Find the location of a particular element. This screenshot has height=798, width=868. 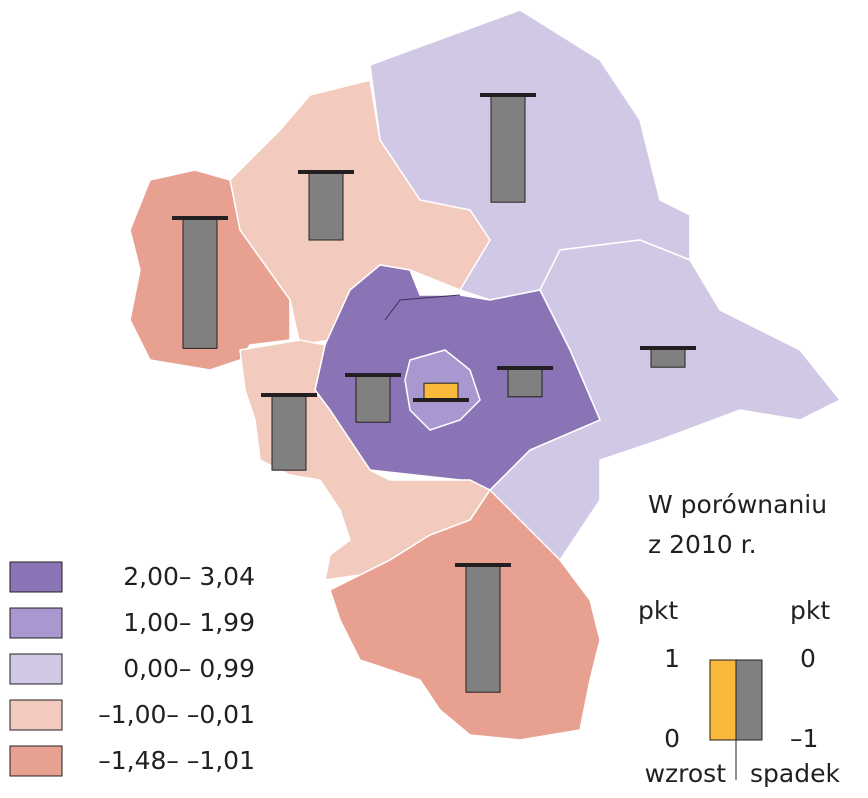

legend-label: 0,00– 0,99 is located at coordinates (189, 668).